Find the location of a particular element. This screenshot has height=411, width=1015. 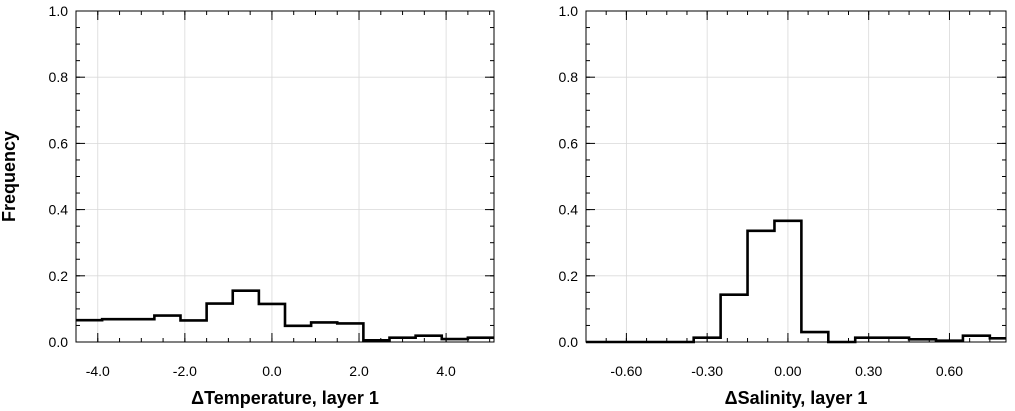

x-tick-label: 0.0 is located at coordinates (272, 371).